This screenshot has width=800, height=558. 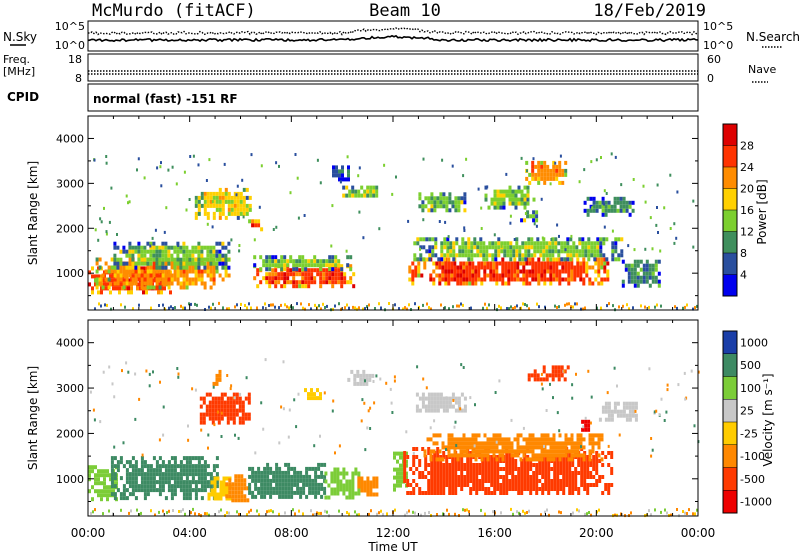 I want to click on x-tick-label: 08:00, so click(x=291, y=533).